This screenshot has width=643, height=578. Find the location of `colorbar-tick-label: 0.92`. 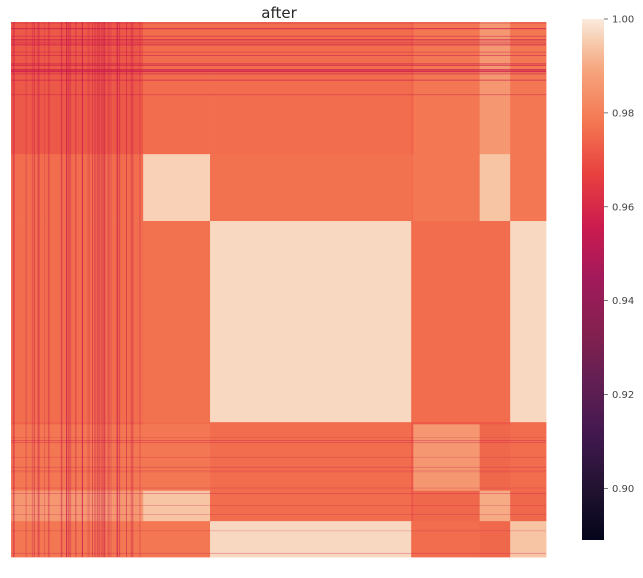

colorbar-tick-label: 0.92 is located at coordinates (623, 395).